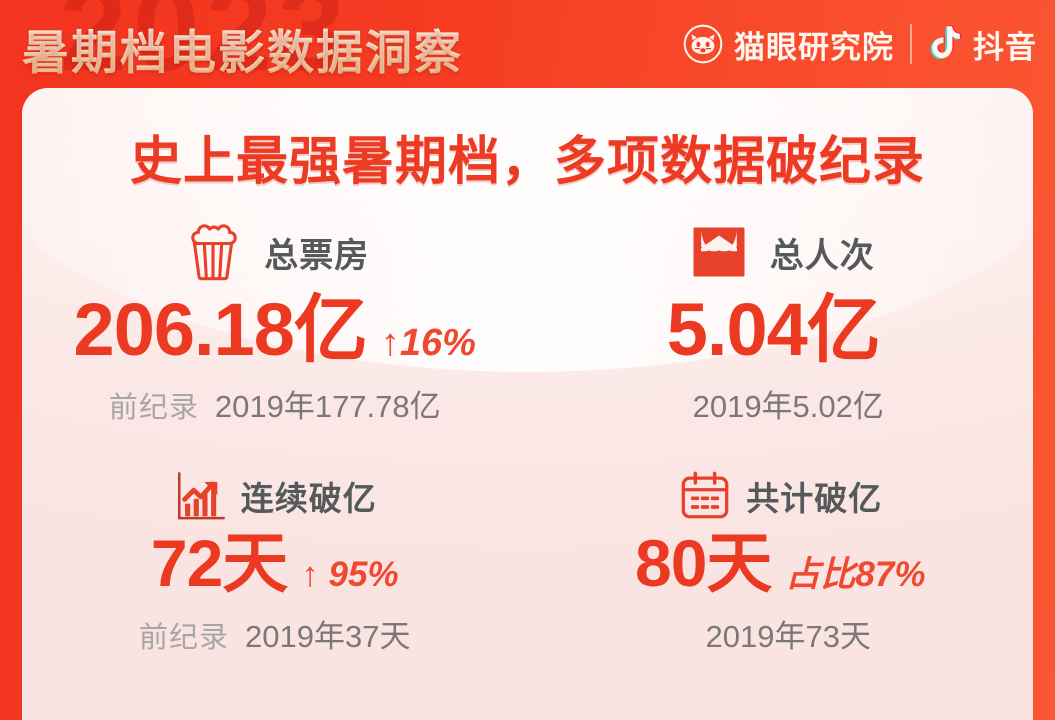 The height and width of the screenshot is (720, 1055). I want to click on stat-sub-value: 2019年73天, so click(788, 637).